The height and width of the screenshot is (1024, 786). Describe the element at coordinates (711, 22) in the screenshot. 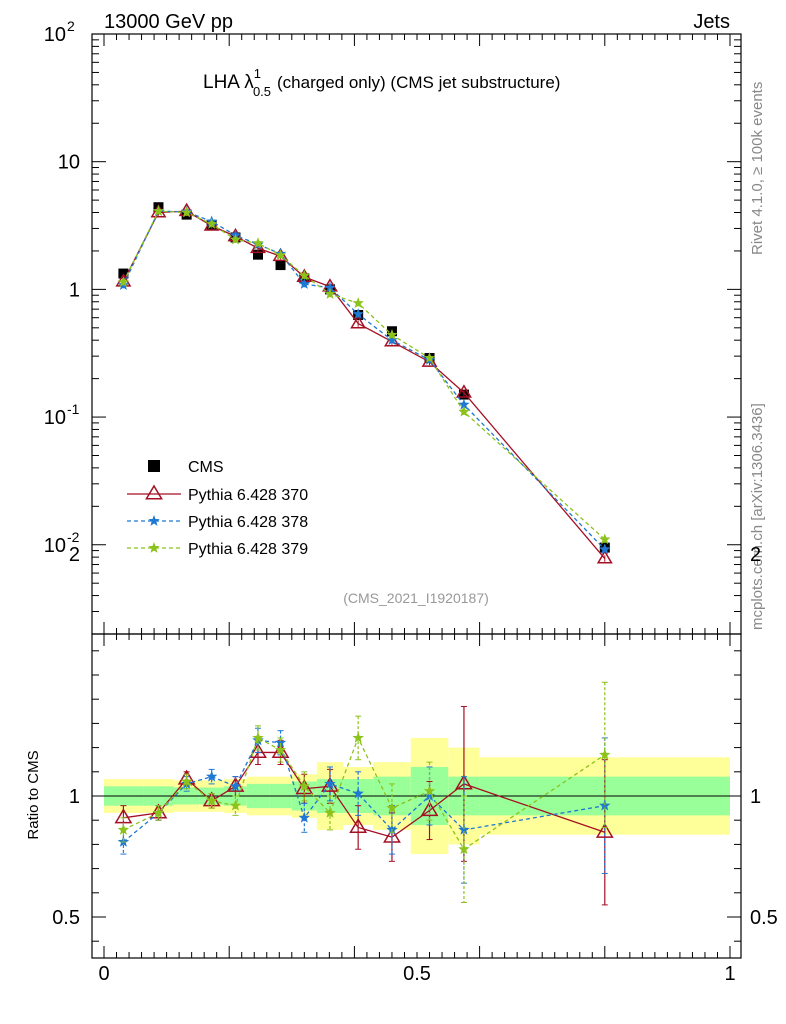

I see `header-right: Jets` at that location.